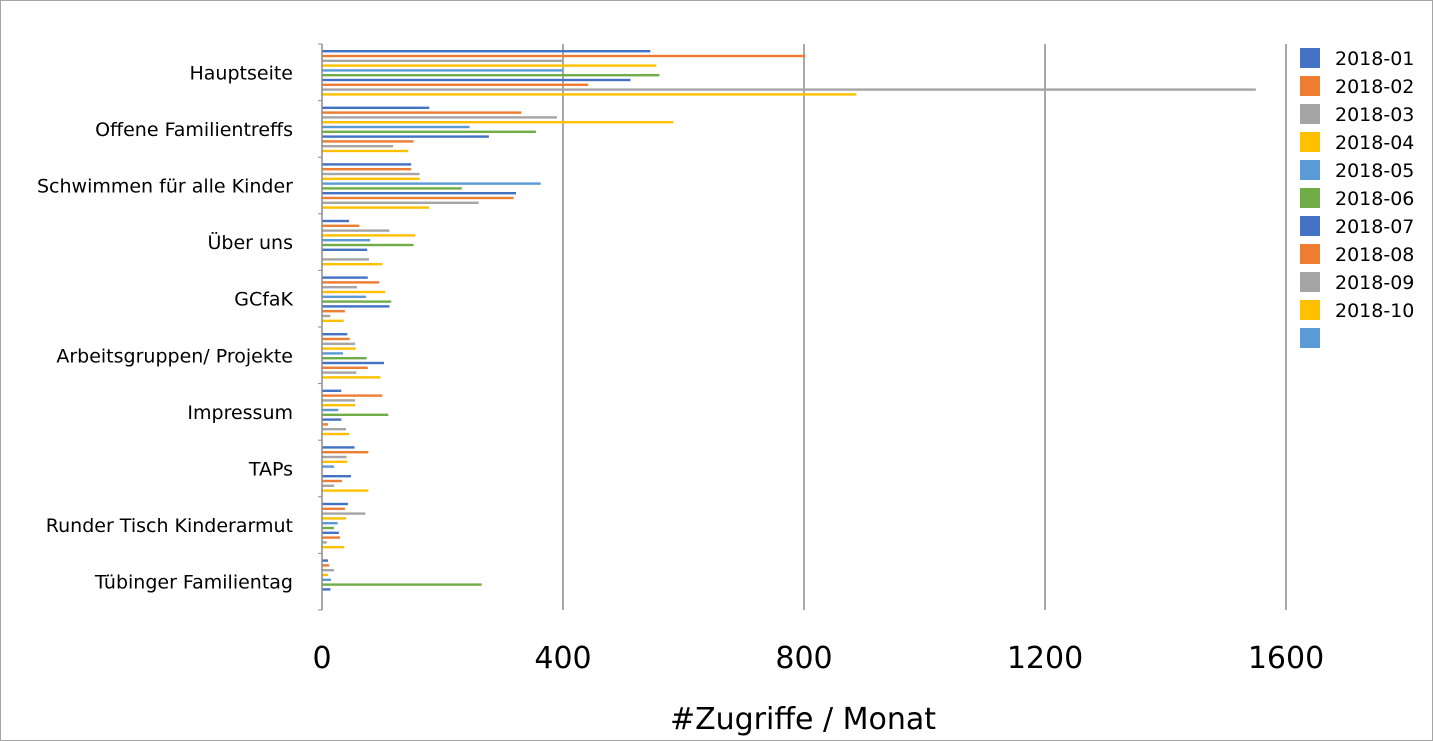 The height and width of the screenshot is (741, 1433). Describe the element at coordinates (174, 356) in the screenshot. I see `category-label: Arbeitsgruppen/ Projekte` at that location.